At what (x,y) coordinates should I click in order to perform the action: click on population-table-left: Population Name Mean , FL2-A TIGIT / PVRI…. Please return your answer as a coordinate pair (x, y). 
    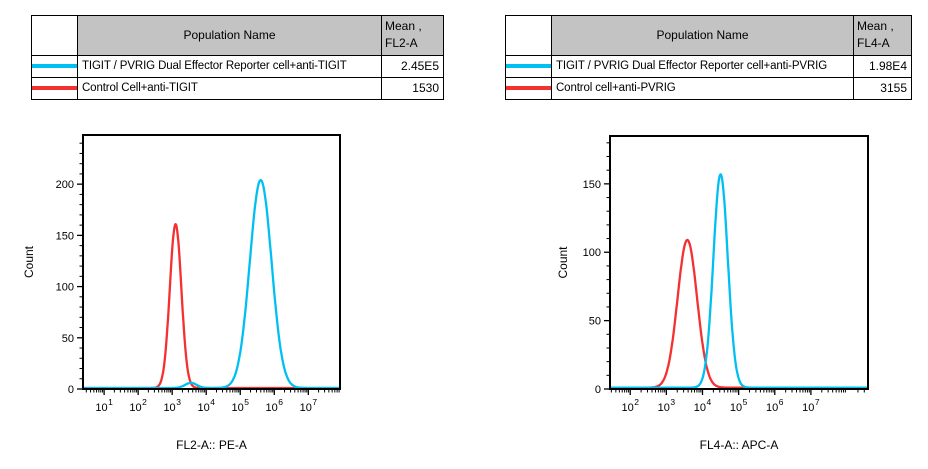
    Looking at the image, I should click on (237, 57).